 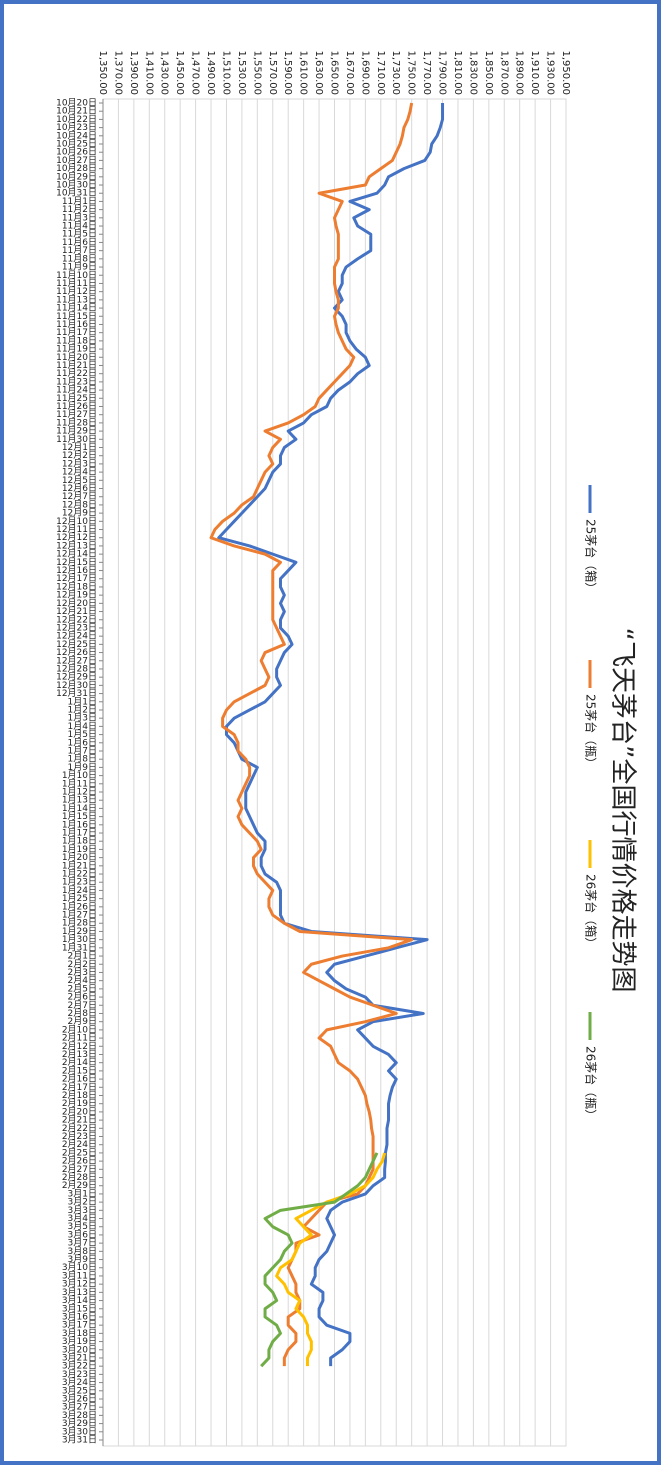 I want to click on x-tick-label: 1月7日, so click(x=82, y=750).